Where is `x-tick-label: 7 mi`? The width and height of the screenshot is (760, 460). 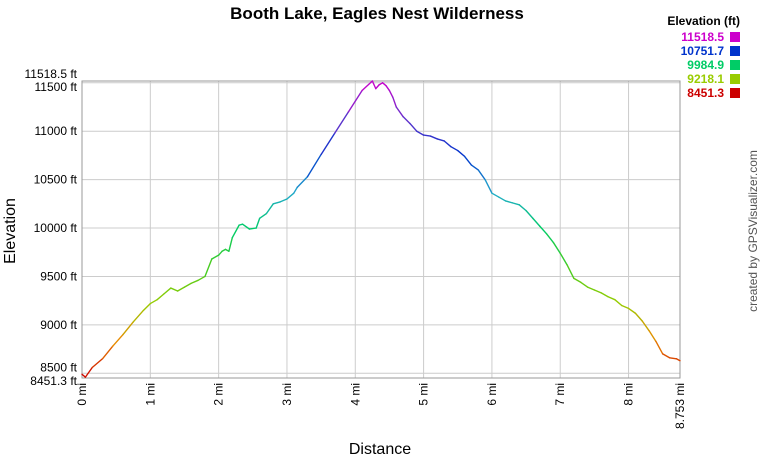
x-tick-label: 7 mi is located at coordinates (560, 394).